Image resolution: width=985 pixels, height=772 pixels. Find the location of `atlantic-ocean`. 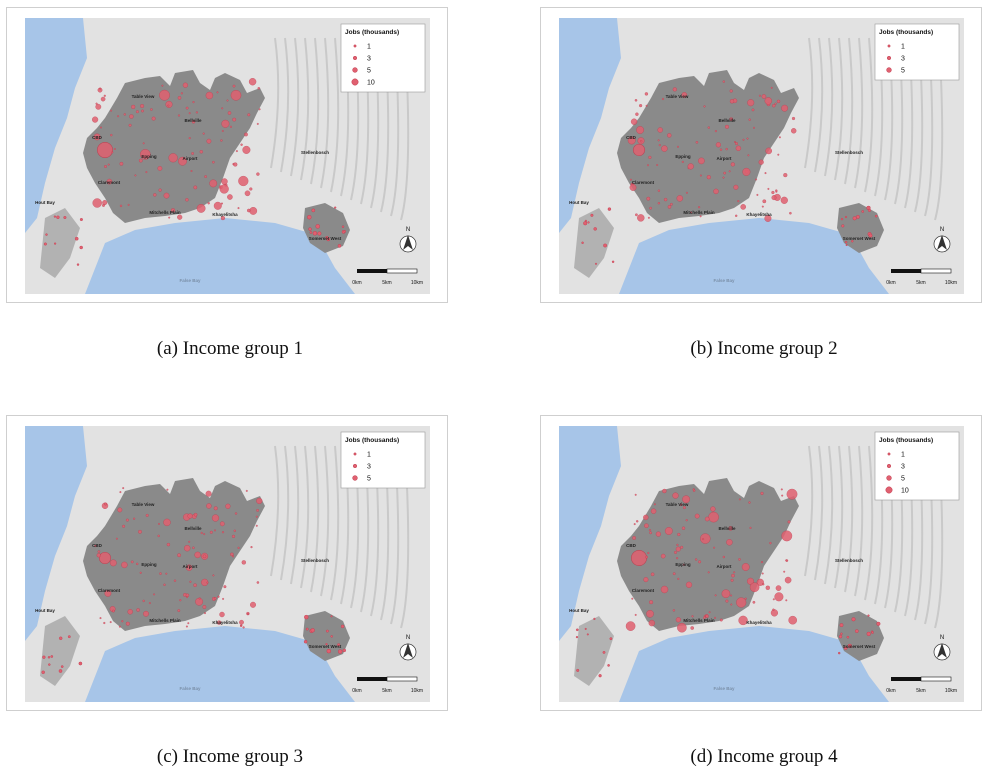

atlantic-ocean is located at coordinates (590, 125).